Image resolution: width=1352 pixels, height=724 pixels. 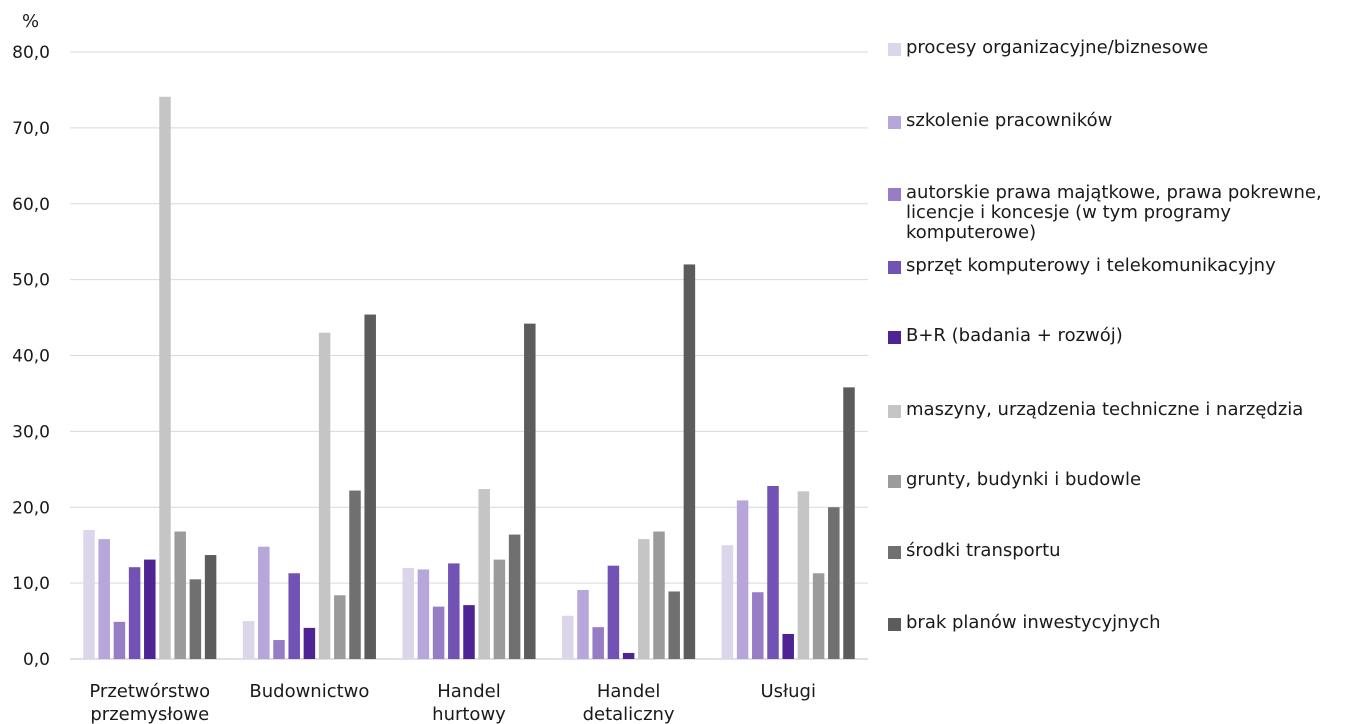 What do you see at coordinates (469, 702) in the screenshot?
I see `x-tick-label: Handel hurtowy` at bounding box center [469, 702].